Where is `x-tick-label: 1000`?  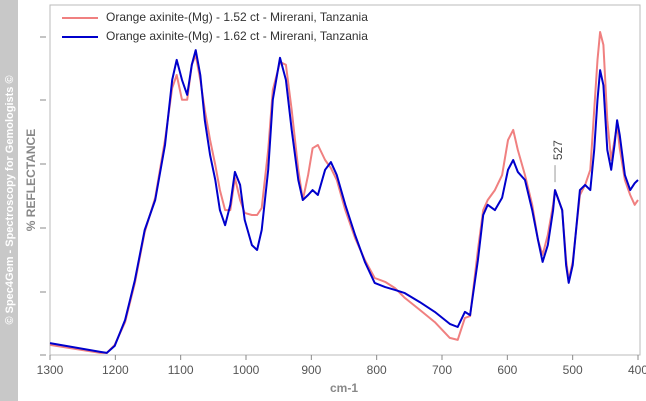
x-tick-label: 1000 is located at coordinates (246, 370).